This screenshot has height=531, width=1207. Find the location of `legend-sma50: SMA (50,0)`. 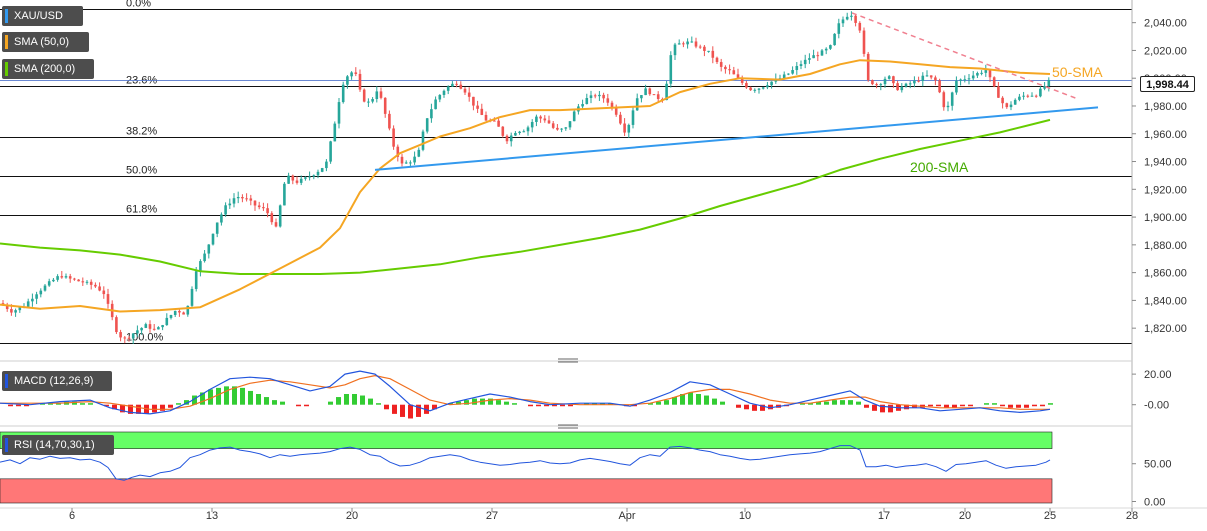

legend-sma50: SMA (50,0) is located at coordinates (45, 42).